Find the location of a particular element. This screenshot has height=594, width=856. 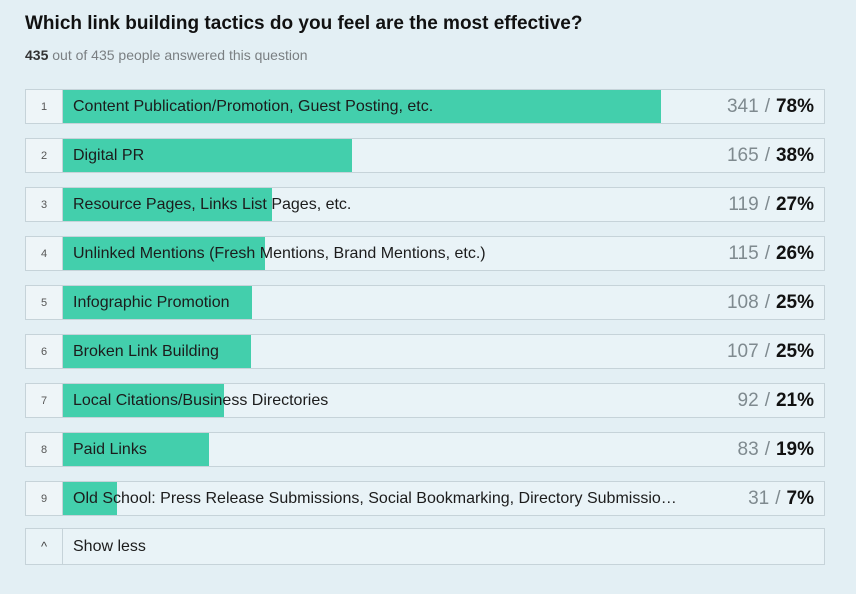

response-count: 165 is located at coordinates (742, 155).